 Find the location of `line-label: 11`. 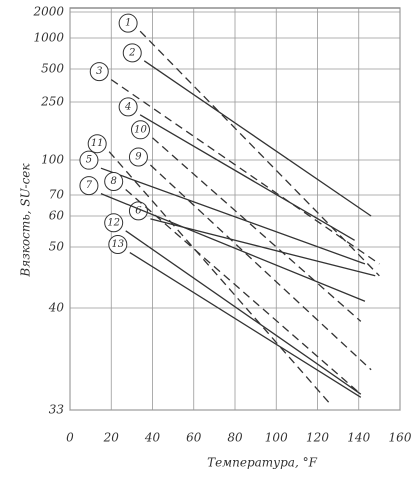

line-label: 11 is located at coordinates (97, 143).